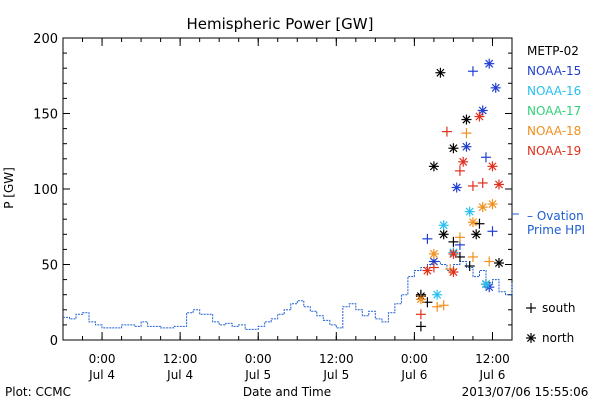 This screenshot has height=404, width=600. What do you see at coordinates (45, 39) in the screenshot?
I see `y-tick-label: 200` at bounding box center [45, 39].